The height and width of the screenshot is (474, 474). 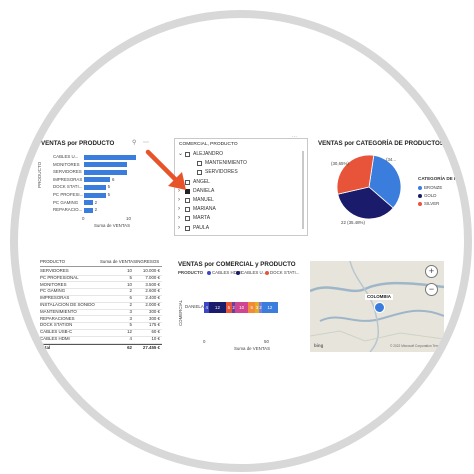 I want to click on comercial-bar-segment: 3, so click(x=257, y=307).